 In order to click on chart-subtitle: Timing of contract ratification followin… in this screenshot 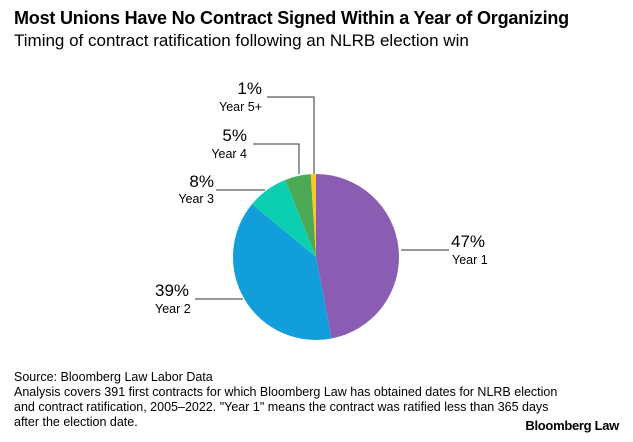, I will do `click(241, 40)`.